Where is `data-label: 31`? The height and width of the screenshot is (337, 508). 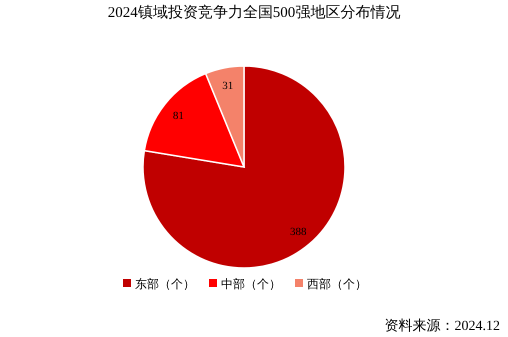
data-label: 31 is located at coordinates (228, 86).